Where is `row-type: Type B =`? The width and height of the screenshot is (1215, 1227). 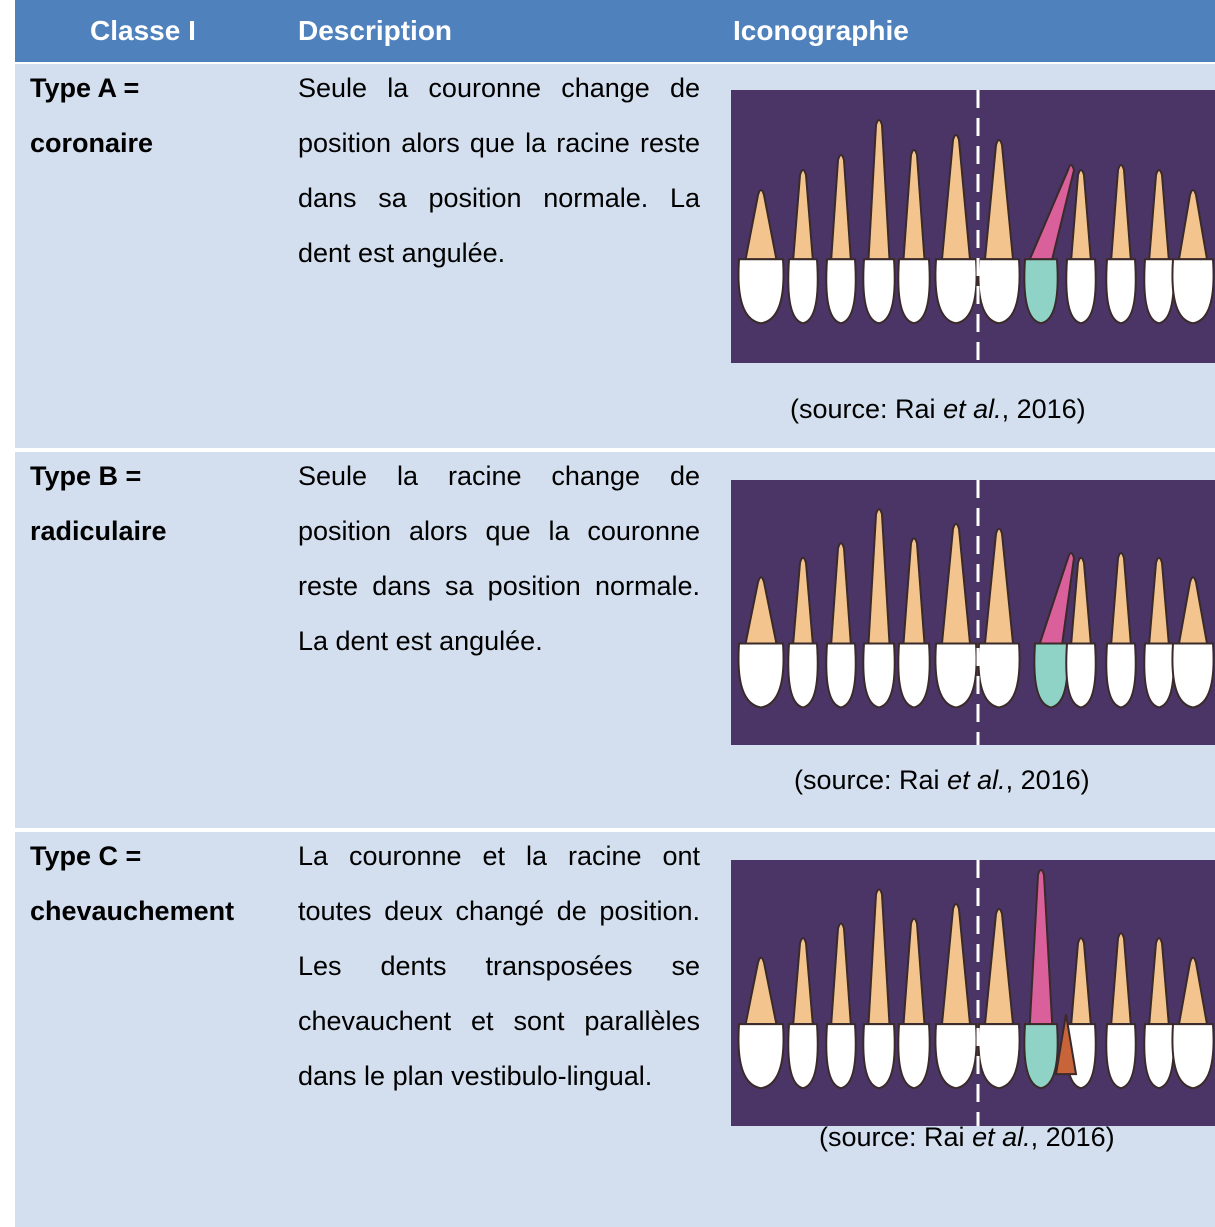 row-type: Type B = is located at coordinates (86, 476).